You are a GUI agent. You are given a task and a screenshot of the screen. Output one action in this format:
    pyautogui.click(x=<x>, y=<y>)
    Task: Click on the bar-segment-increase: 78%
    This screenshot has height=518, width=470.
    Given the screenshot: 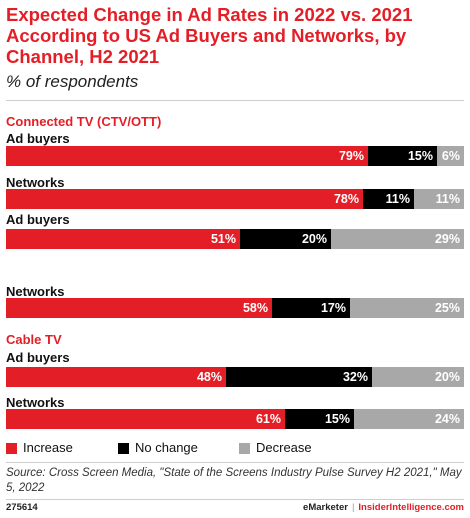 What is the action you would take?
    pyautogui.click(x=184, y=199)
    